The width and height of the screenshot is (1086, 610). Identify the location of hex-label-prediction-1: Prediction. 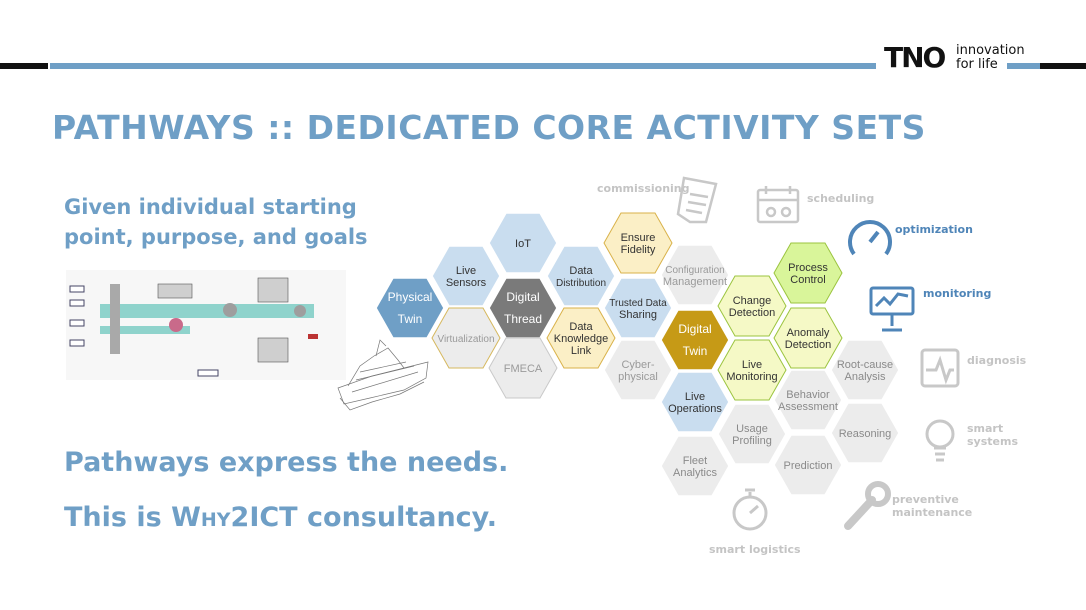
(808, 466).